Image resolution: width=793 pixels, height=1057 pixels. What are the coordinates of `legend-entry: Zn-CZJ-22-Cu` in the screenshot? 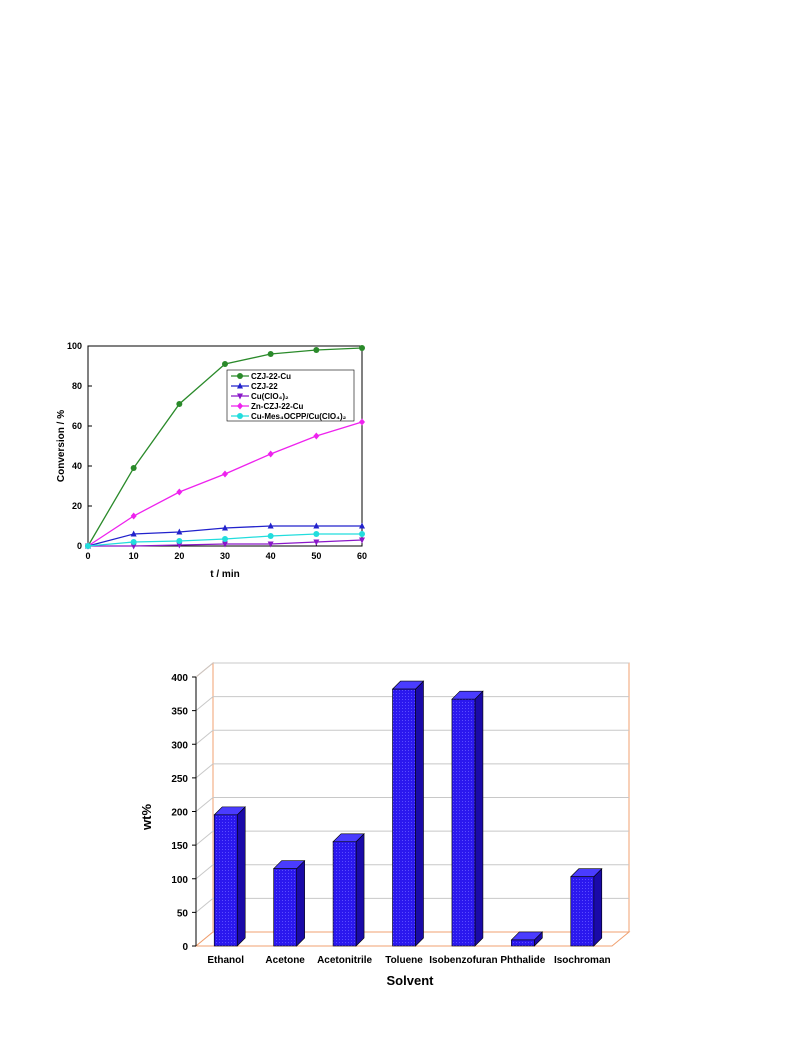 It's located at (267, 406).